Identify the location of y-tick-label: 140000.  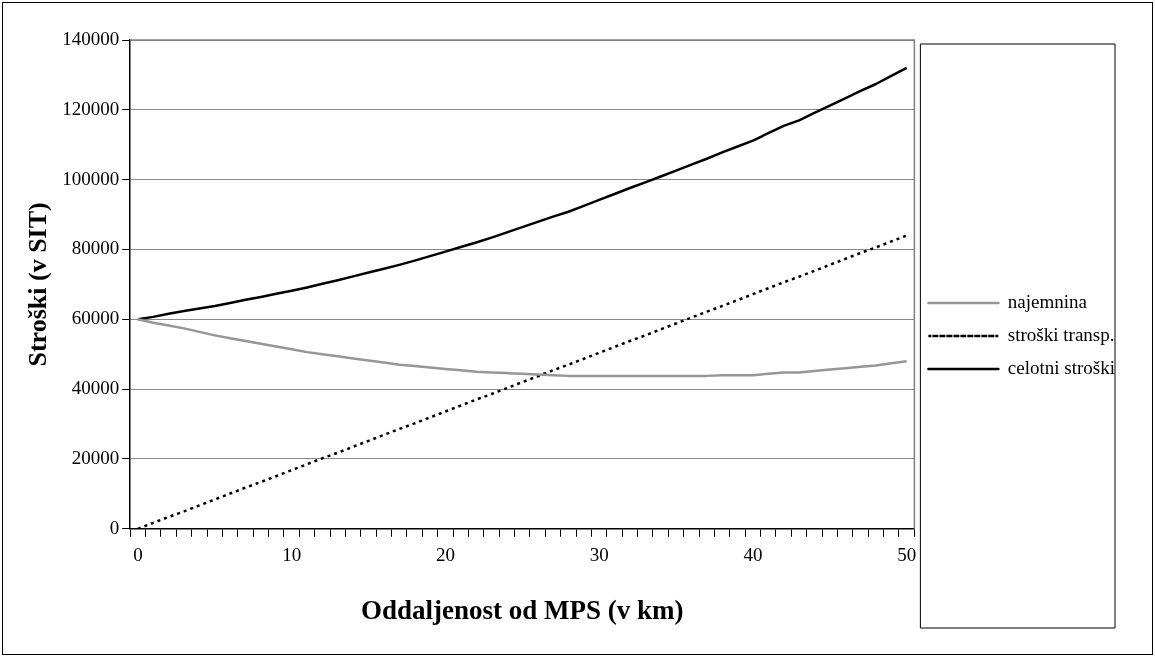
(91, 38).